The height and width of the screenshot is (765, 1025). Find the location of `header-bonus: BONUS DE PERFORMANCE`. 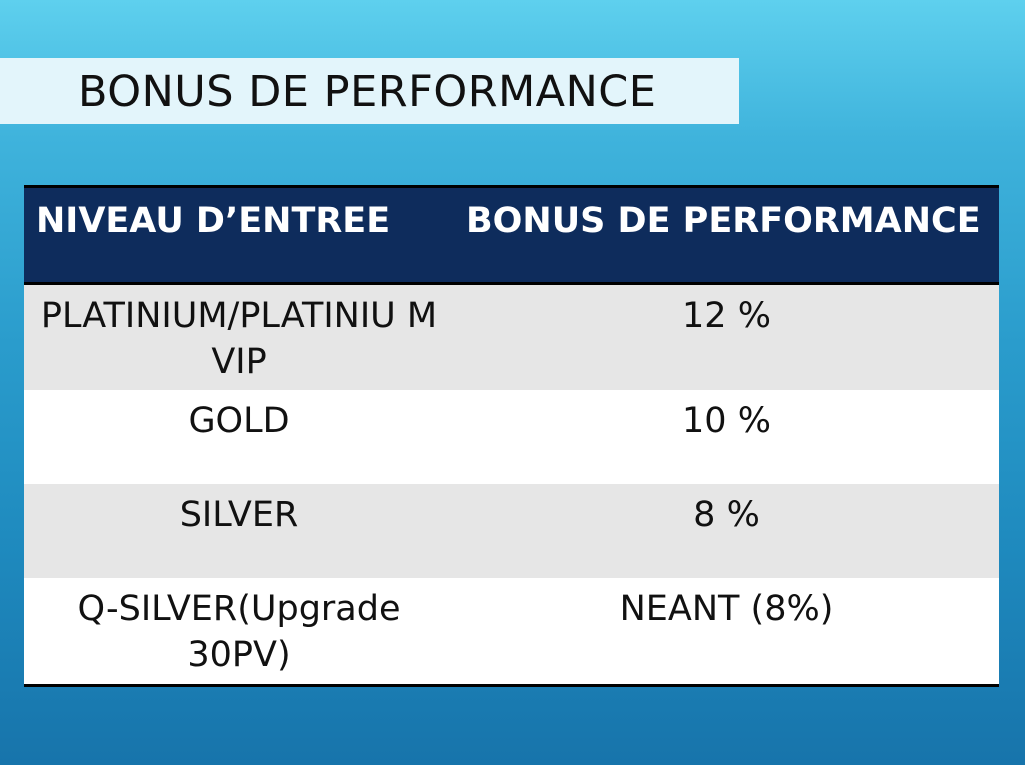

header-bonus: BONUS DE PERFORMANCE is located at coordinates (723, 221).